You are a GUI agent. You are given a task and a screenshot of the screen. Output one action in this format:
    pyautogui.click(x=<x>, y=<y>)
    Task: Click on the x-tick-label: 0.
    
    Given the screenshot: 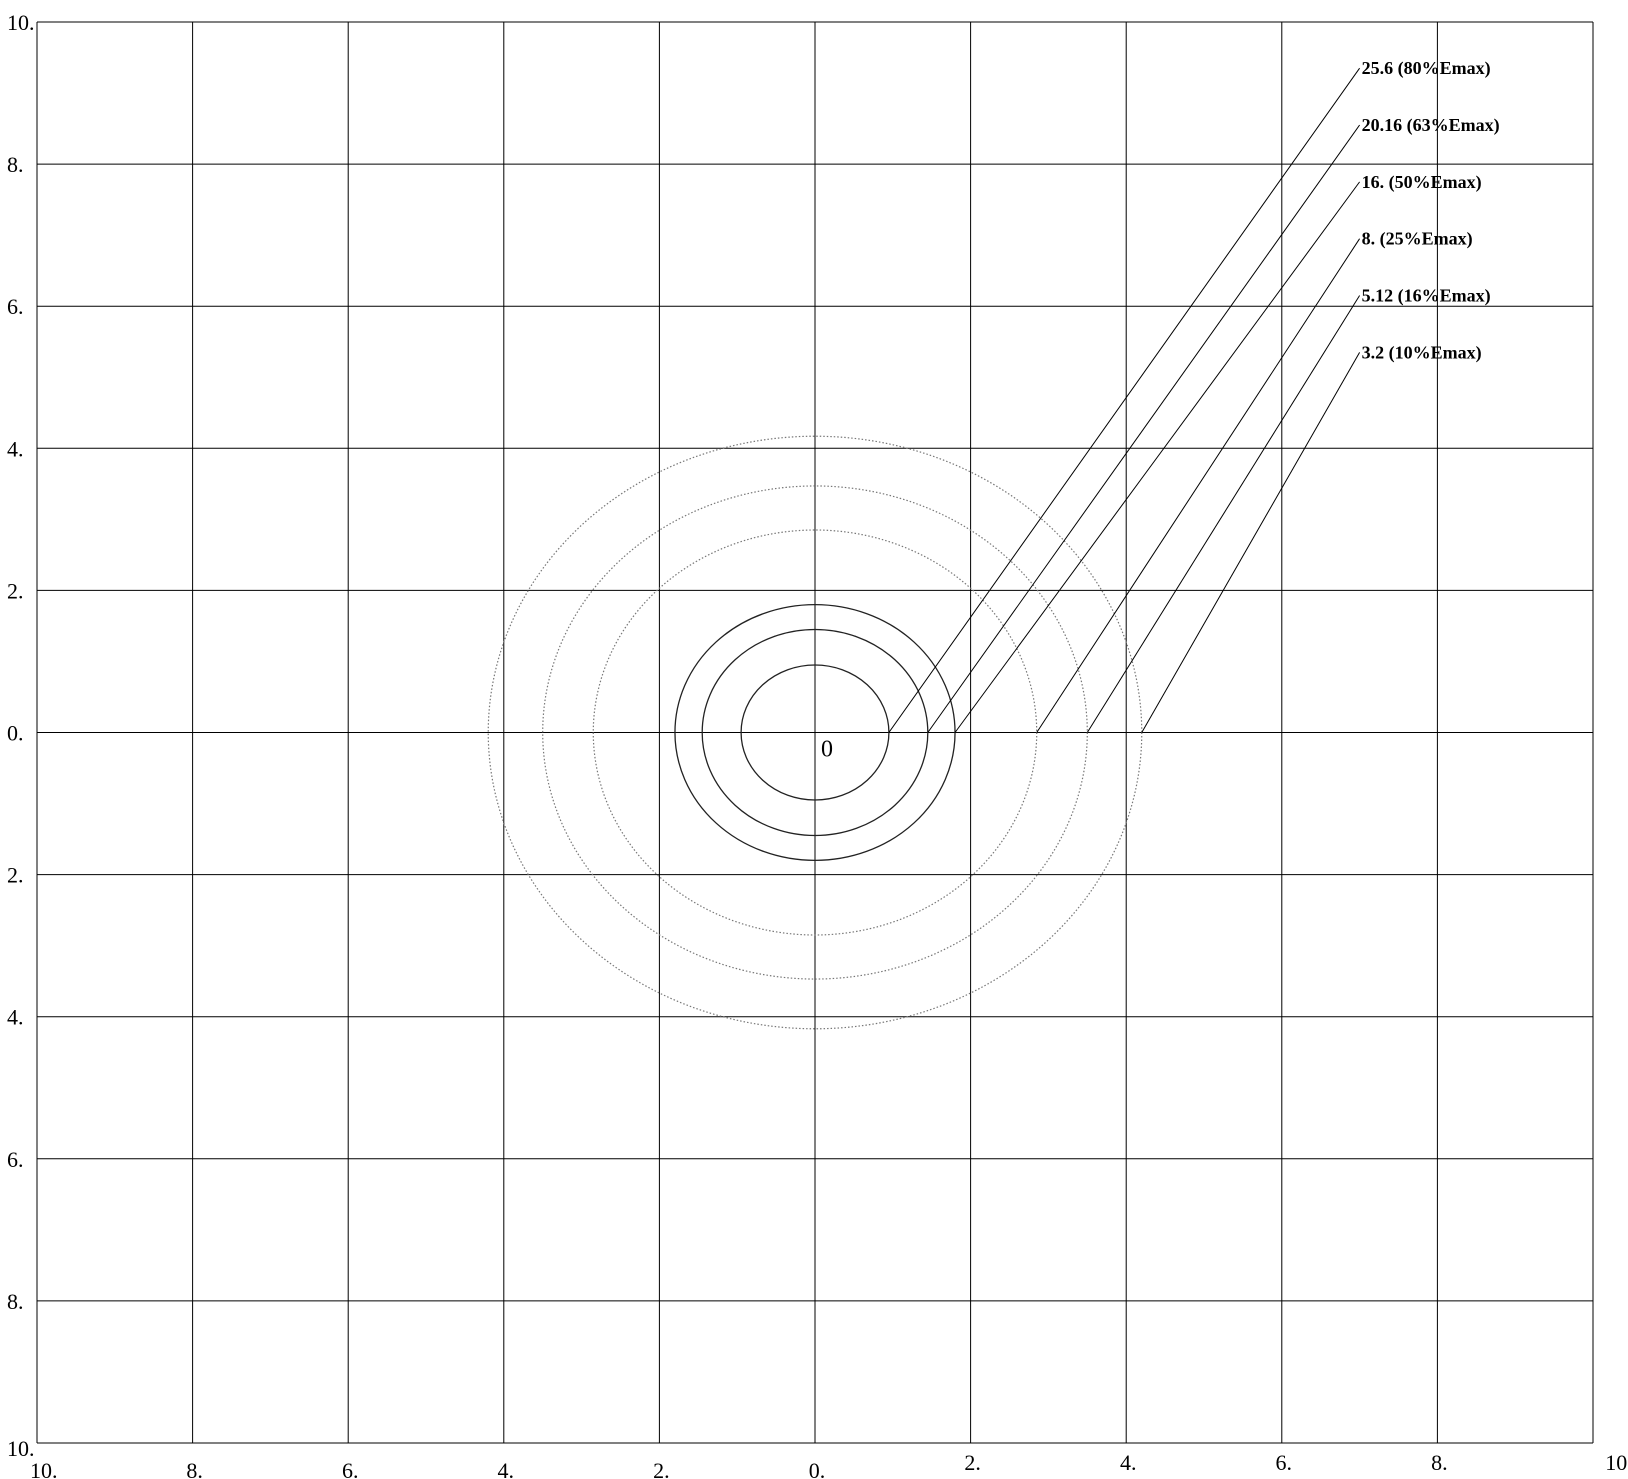 What is the action you would take?
    pyautogui.click(x=817, y=1468)
    